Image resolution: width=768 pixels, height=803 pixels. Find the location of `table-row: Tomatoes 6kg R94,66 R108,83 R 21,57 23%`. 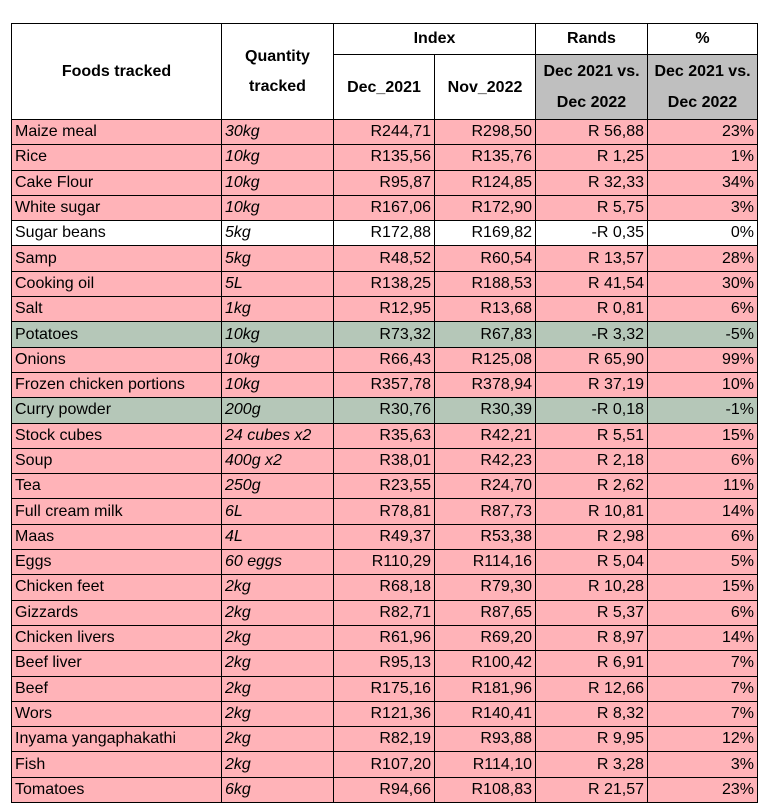

table-row: Tomatoes 6kg R94,66 R108,83 R 21,57 23% is located at coordinates (384, 789).